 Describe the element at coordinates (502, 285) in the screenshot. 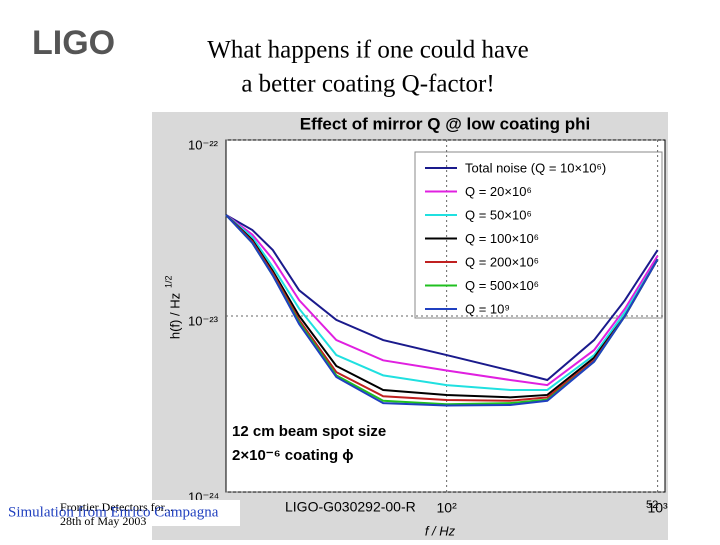

I see `legend-label: Q = 500×10⁶` at that location.